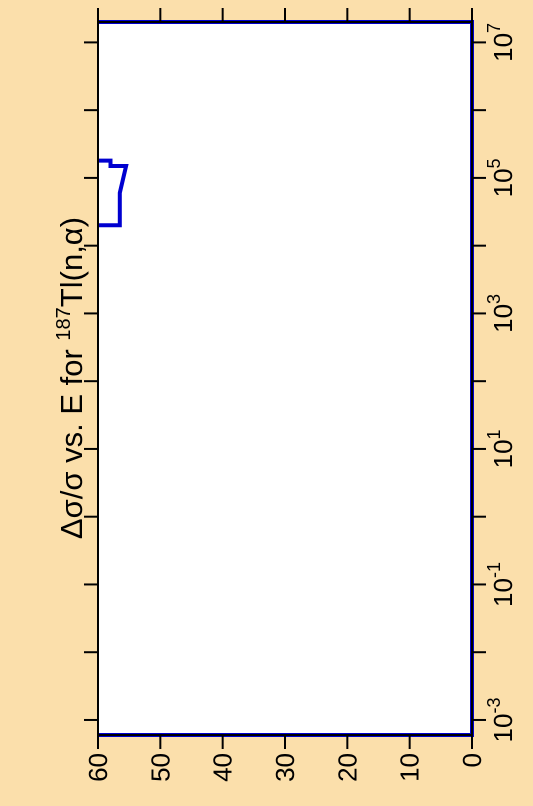 The image size is (533, 806). What do you see at coordinates (223, 767) in the screenshot?
I see `y-tick-label: 40` at bounding box center [223, 767].